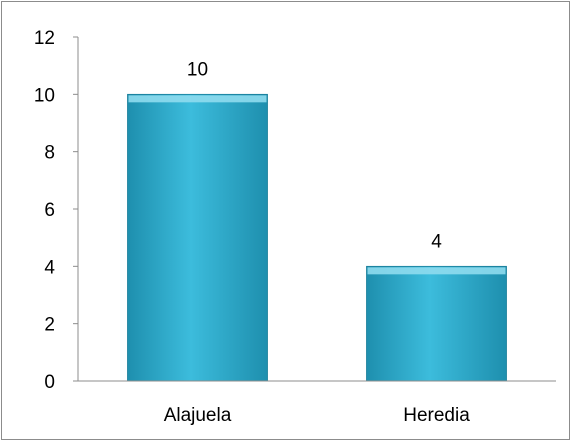 This screenshot has width=573, height=443. Describe the element at coordinates (198, 415) in the screenshot. I see `x-category-label: Alajuela` at that location.